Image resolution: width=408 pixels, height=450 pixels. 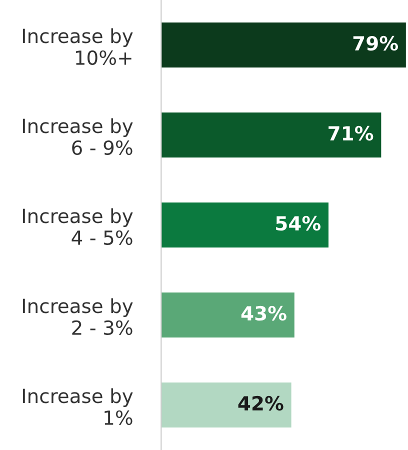 I want to click on data-label: 71%, so click(x=351, y=133).